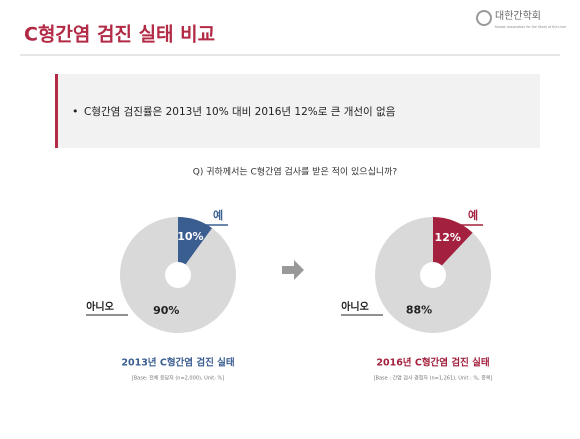 Image resolution: width=580 pixels, height=439 pixels. I want to click on chart-title: 2013년 C형간염 검진 실태, so click(177, 363).